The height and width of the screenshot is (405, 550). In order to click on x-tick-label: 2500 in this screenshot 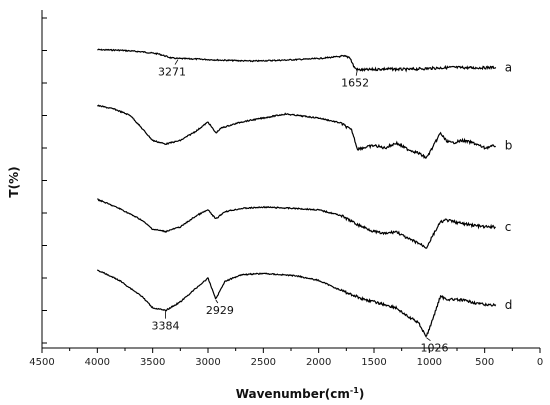, I will do `click(263, 362)`.